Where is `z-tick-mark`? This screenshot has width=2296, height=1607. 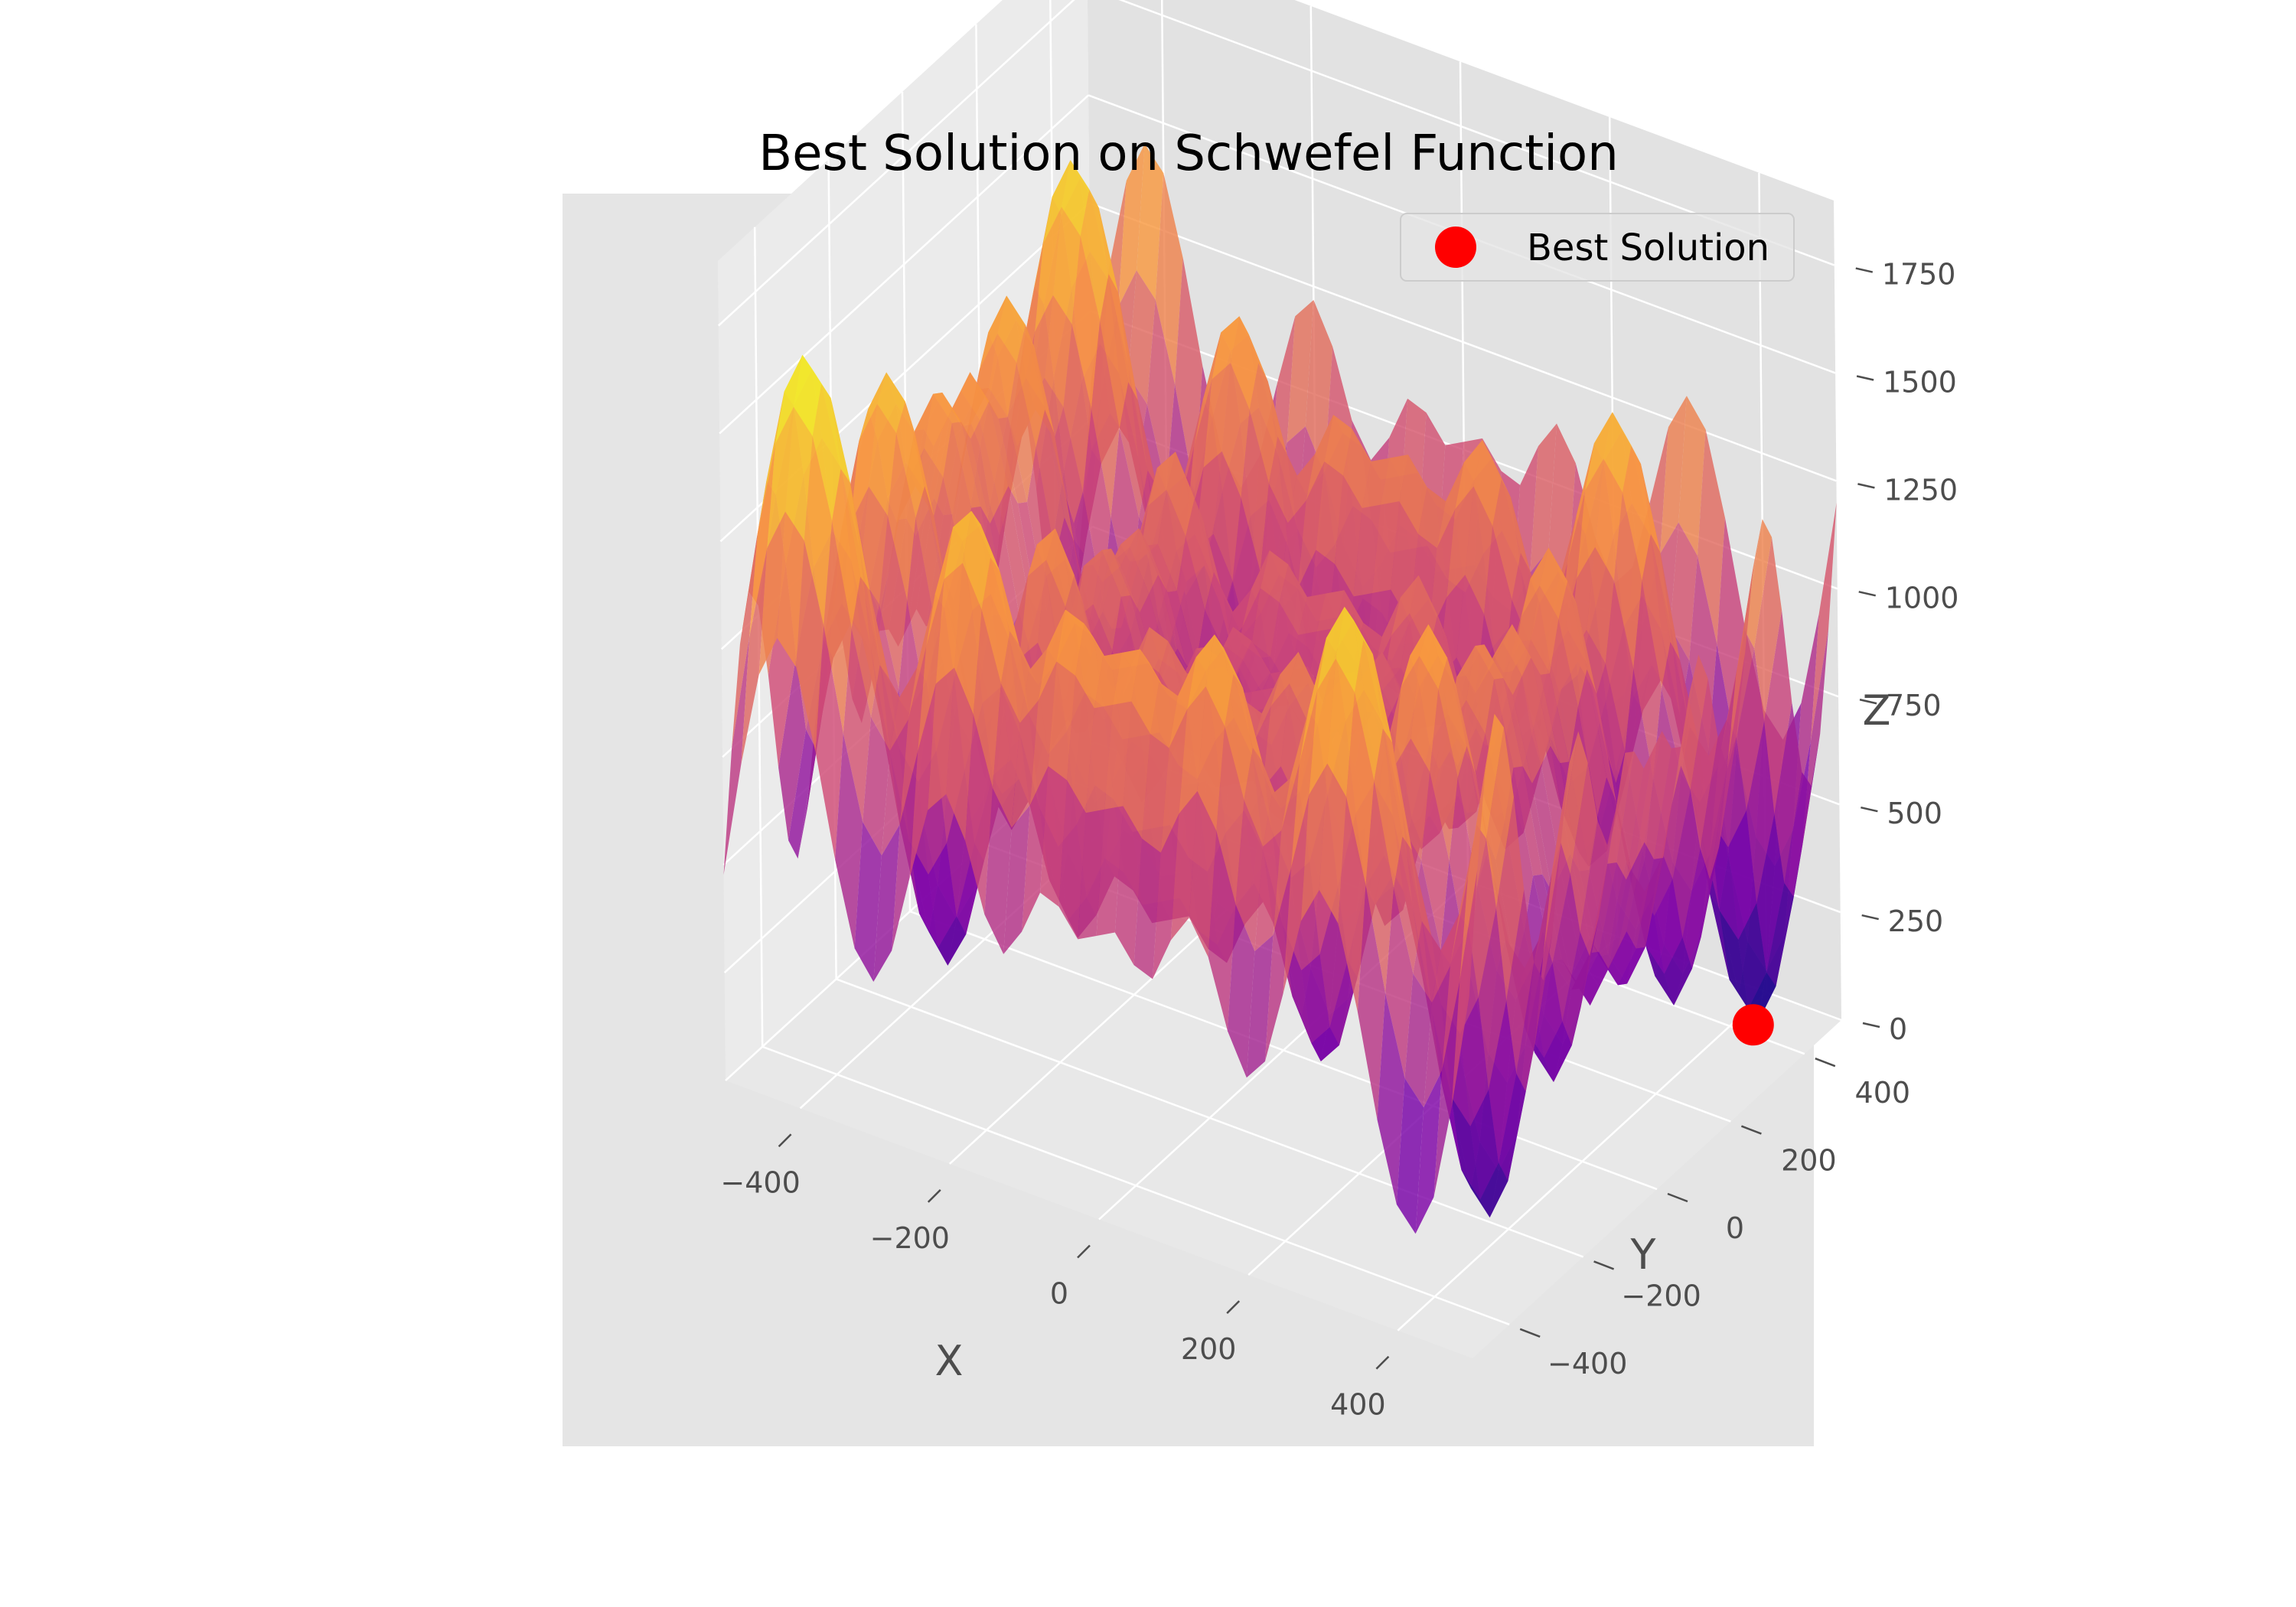
z-tick-mark is located at coordinates (1867, 594).